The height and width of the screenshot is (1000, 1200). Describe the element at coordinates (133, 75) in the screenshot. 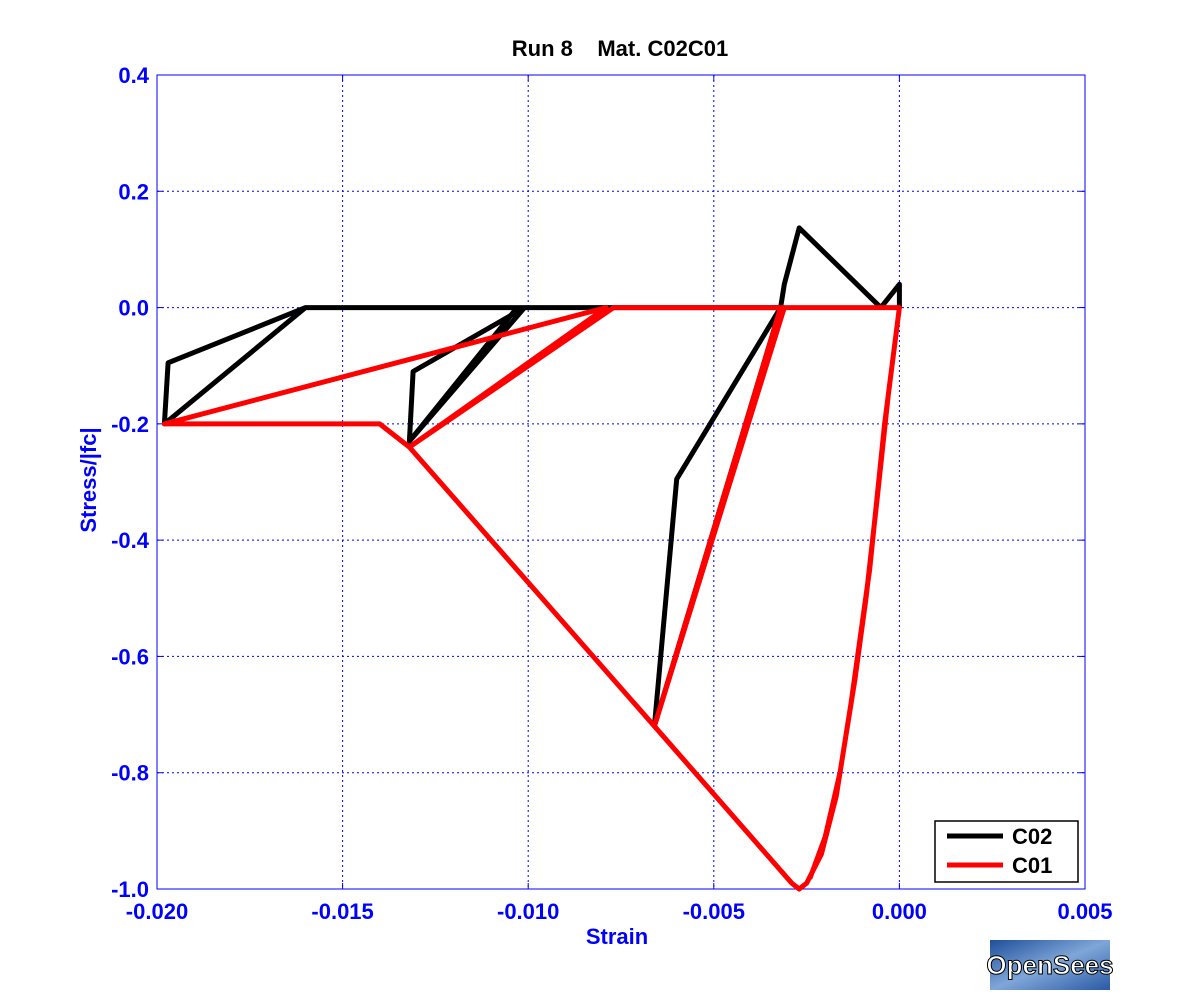

I see `y-tick-label: 0.4` at that location.